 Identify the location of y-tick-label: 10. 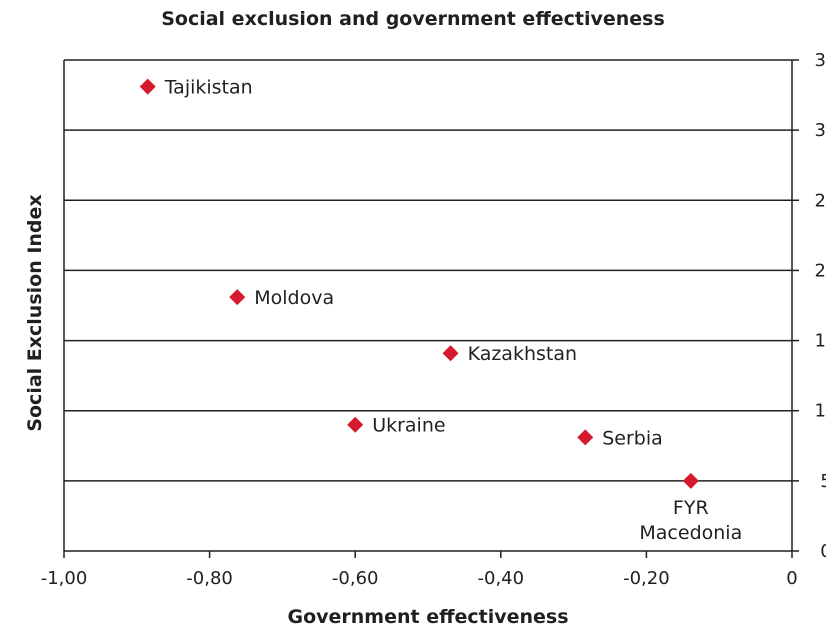
(820, 411).